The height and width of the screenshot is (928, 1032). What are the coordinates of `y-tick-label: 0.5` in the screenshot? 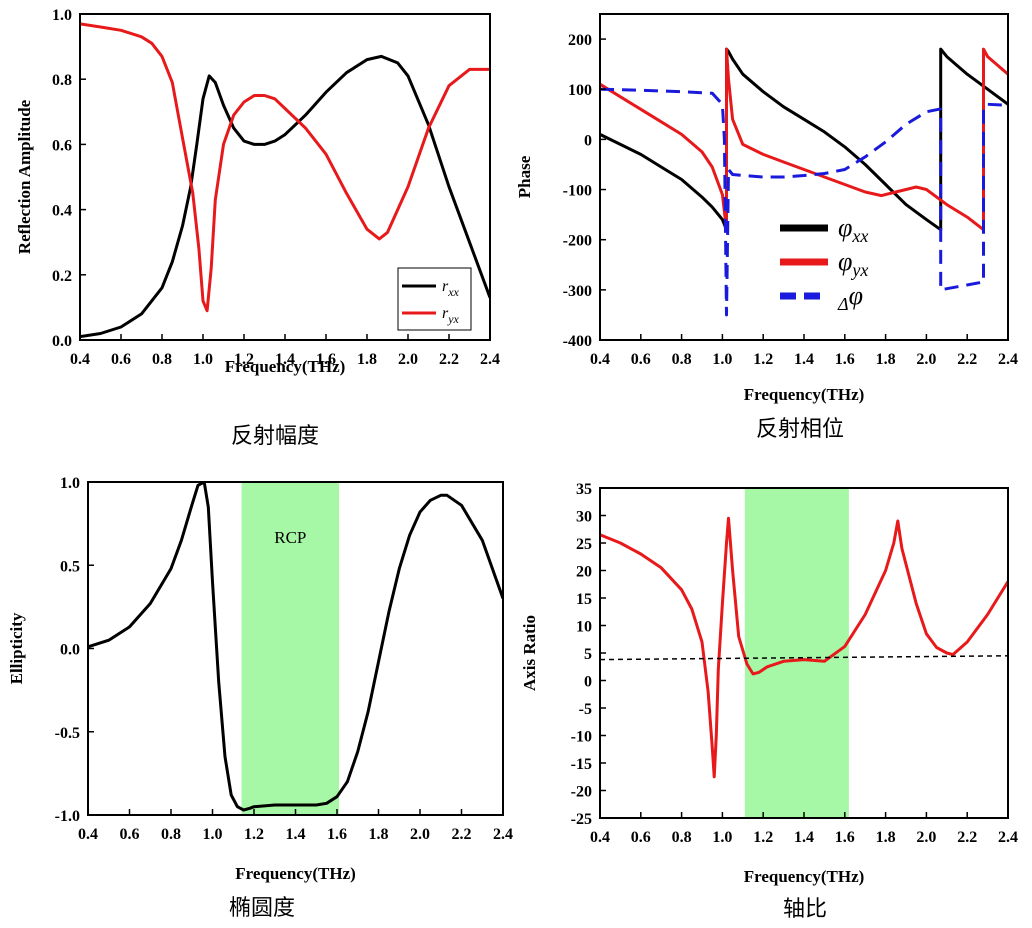 It's located at (70, 566).